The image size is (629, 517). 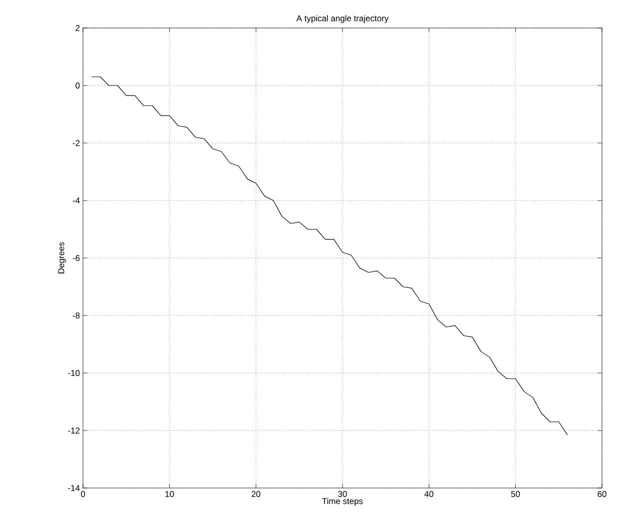 What do you see at coordinates (602, 494) in the screenshot?
I see `x-tick-label: 60` at bounding box center [602, 494].